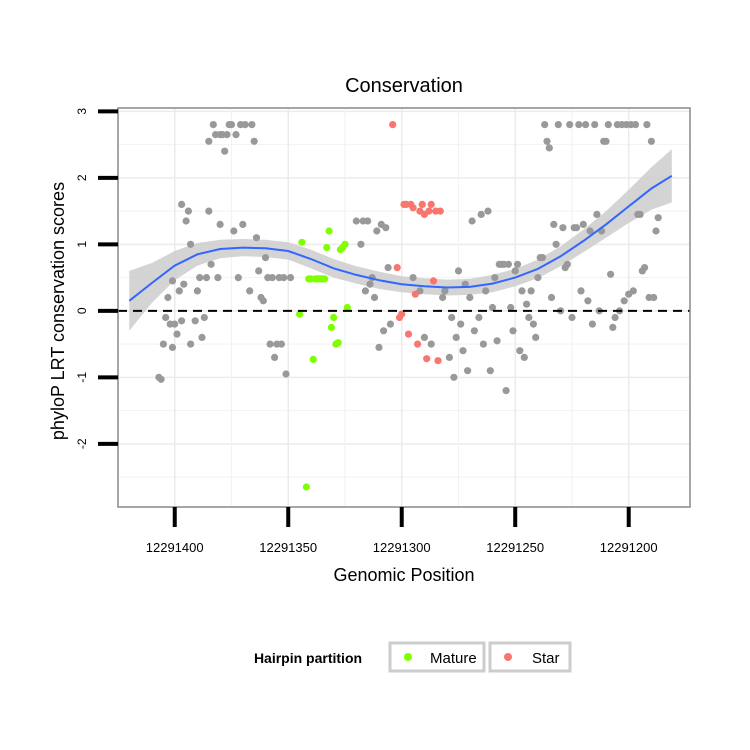 The image size is (750, 750). Describe the element at coordinates (400, 238) in the screenshot. I see `smooth-trend-line` at that location.